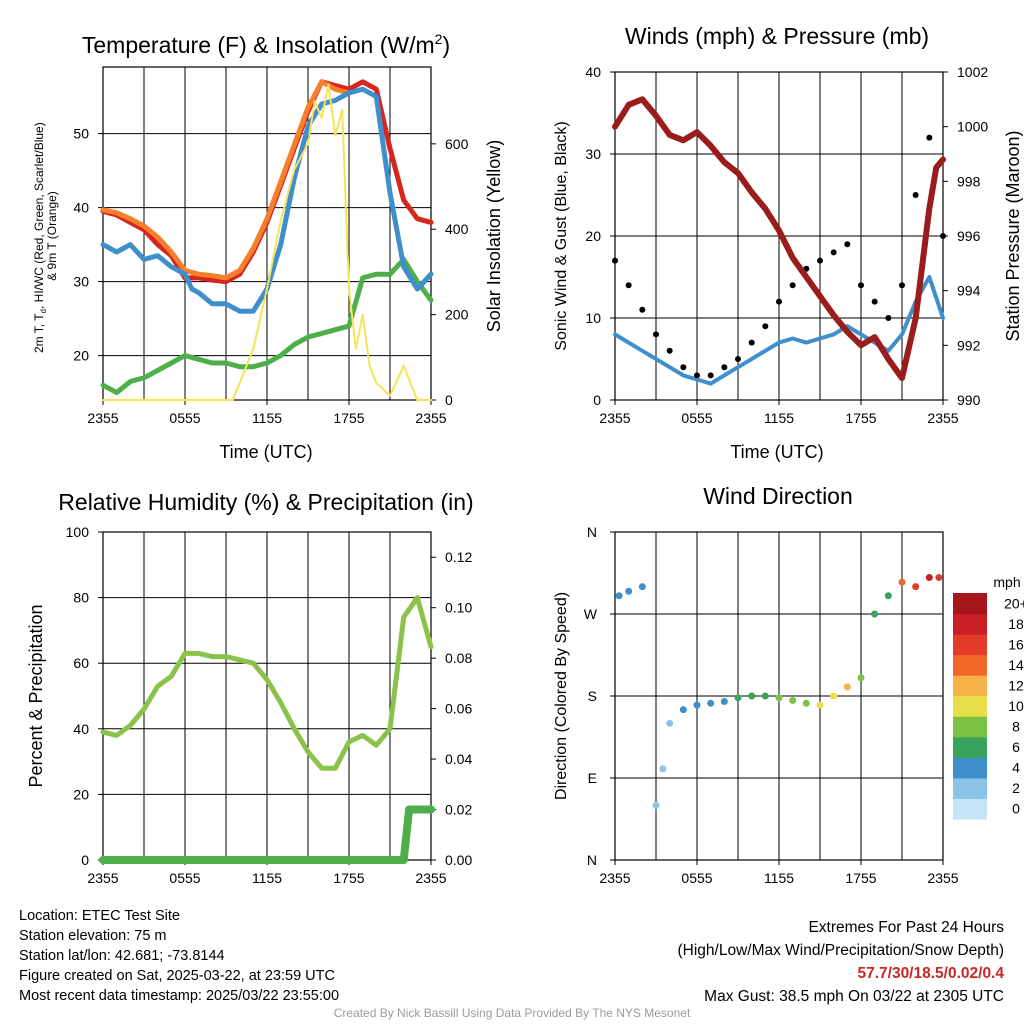 Image resolution: width=1024 pixels, height=1024 pixels. I want to click on dir-ytick-label: E, so click(592, 778).